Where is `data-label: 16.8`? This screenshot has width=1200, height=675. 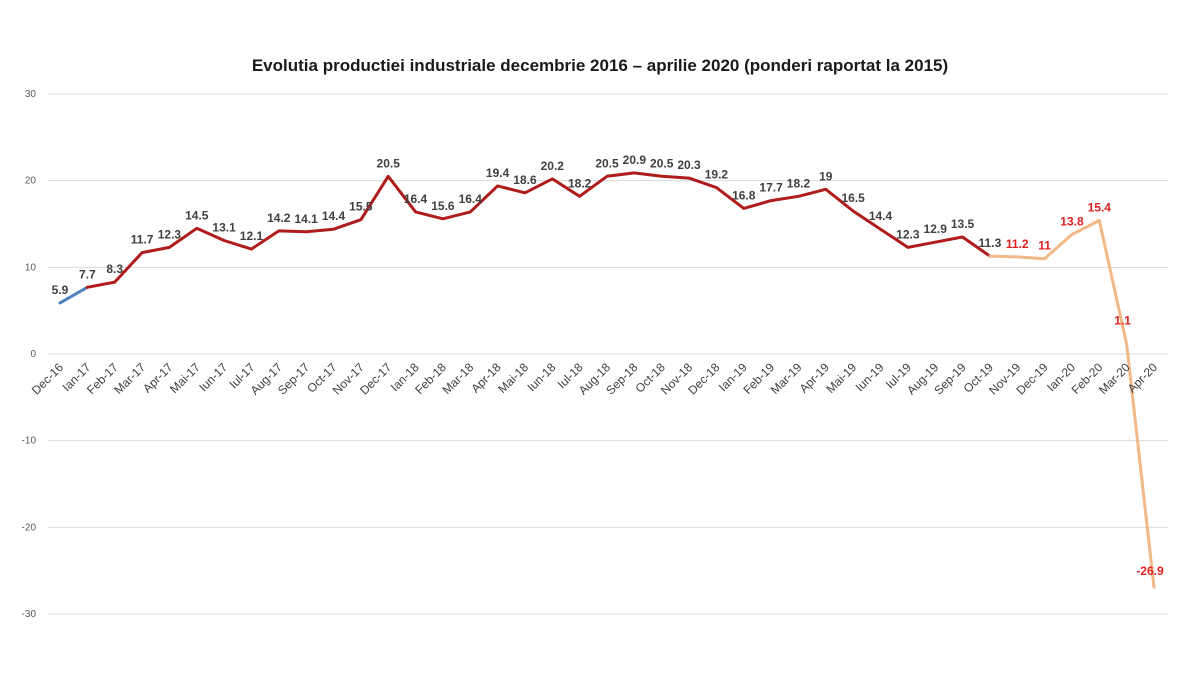
data-label: 16.8 is located at coordinates (744, 195).